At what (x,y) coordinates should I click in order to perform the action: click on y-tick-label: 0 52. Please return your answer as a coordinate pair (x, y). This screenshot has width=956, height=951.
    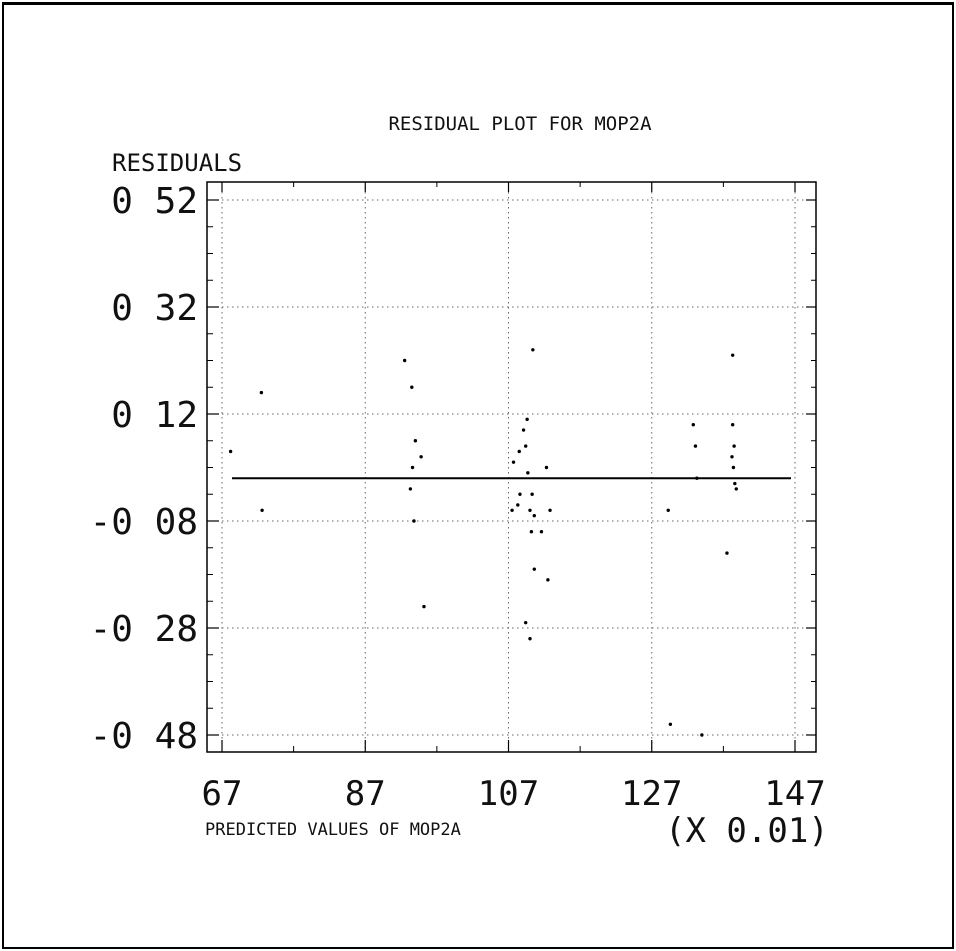
    Looking at the image, I should click on (154, 201).